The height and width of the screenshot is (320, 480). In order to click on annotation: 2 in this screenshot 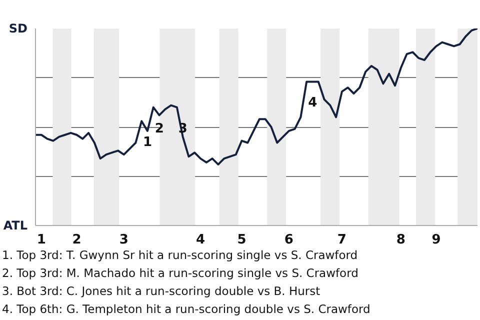, I will do `click(159, 128)`.